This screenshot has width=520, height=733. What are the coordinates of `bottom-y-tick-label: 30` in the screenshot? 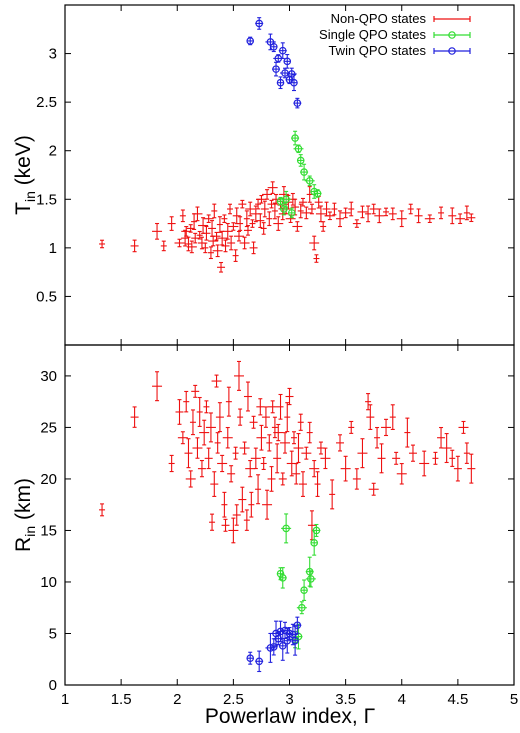 It's located at (48, 376).